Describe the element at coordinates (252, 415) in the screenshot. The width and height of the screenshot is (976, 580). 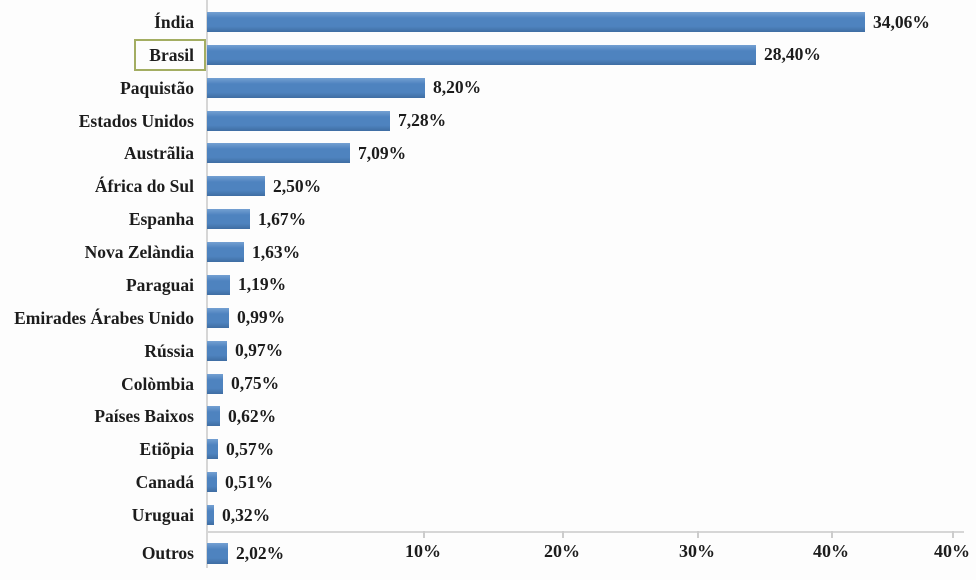
I see `value-label: 0,62%` at that location.